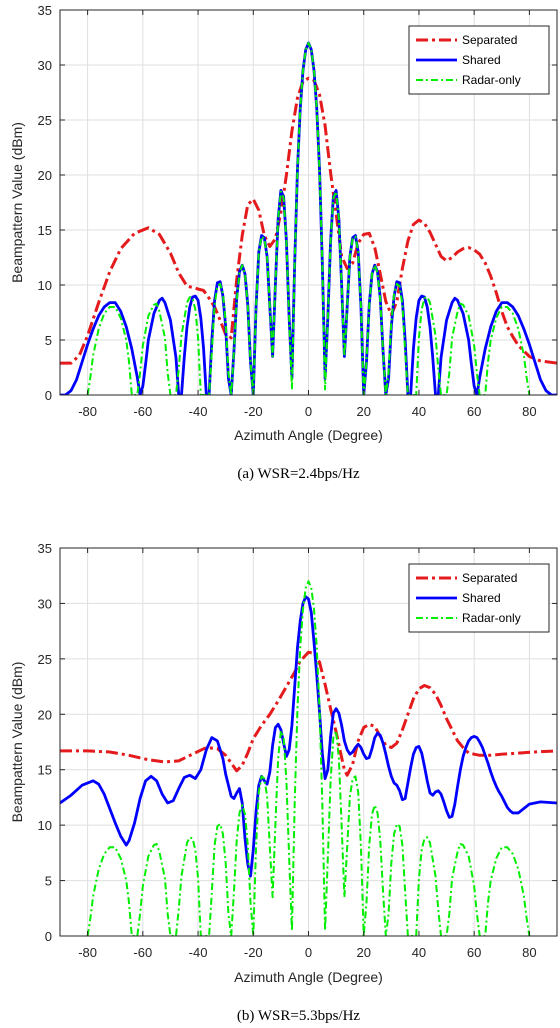 The image size is (560, 1028). I want to click on series-line-separated, so click(308, 713).